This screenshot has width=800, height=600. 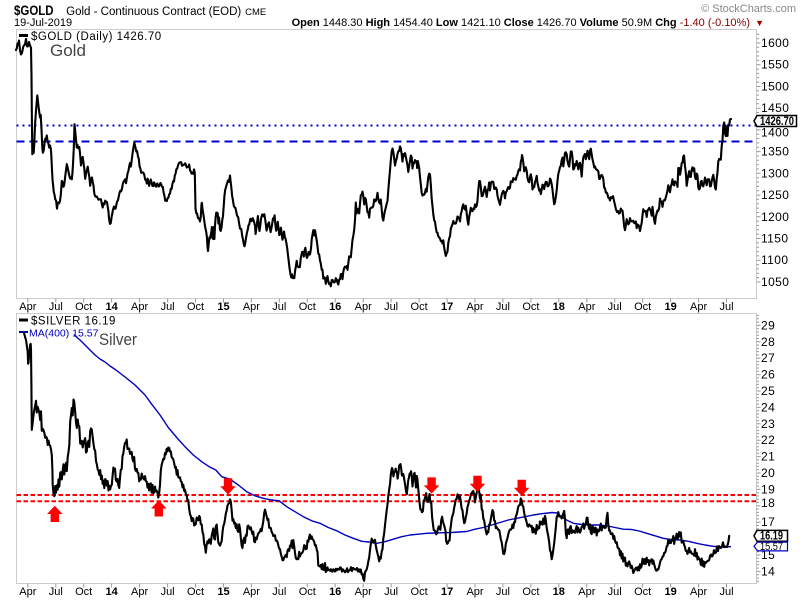 I want to click on svg-text: 29, so click(x=768, y=325).